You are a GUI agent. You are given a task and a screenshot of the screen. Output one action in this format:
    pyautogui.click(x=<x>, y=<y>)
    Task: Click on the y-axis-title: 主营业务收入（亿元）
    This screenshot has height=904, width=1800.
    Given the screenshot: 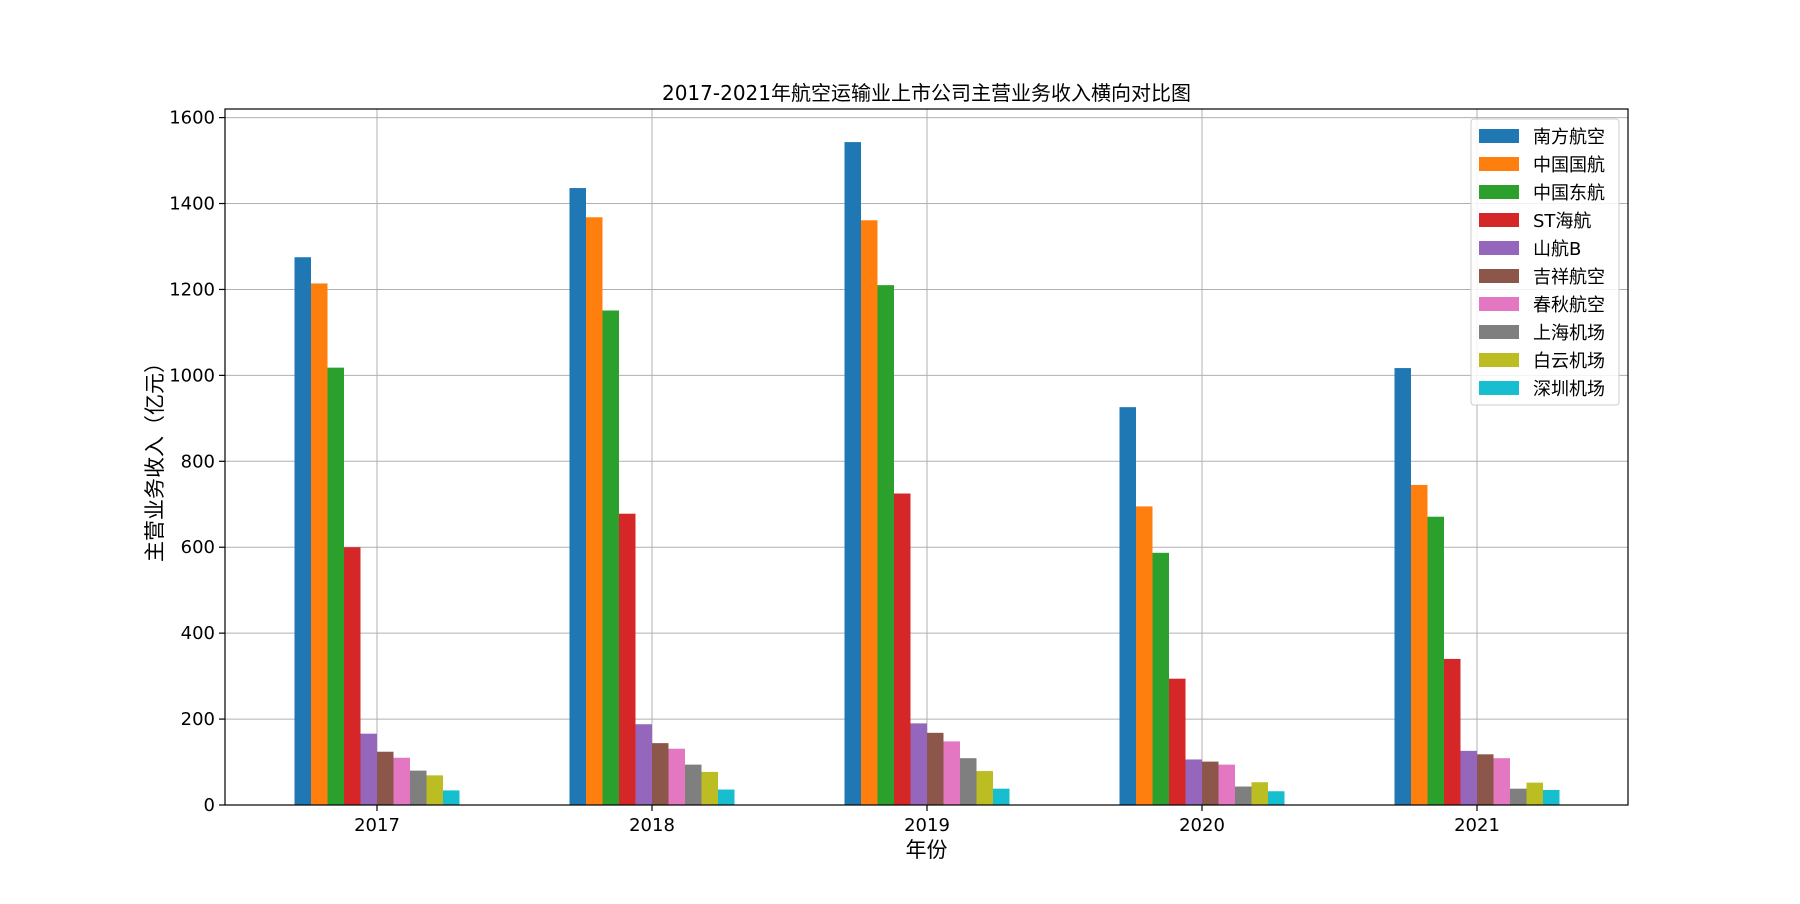 What is the action you would take?
    pyautogui.click(x=155, y=457)
    